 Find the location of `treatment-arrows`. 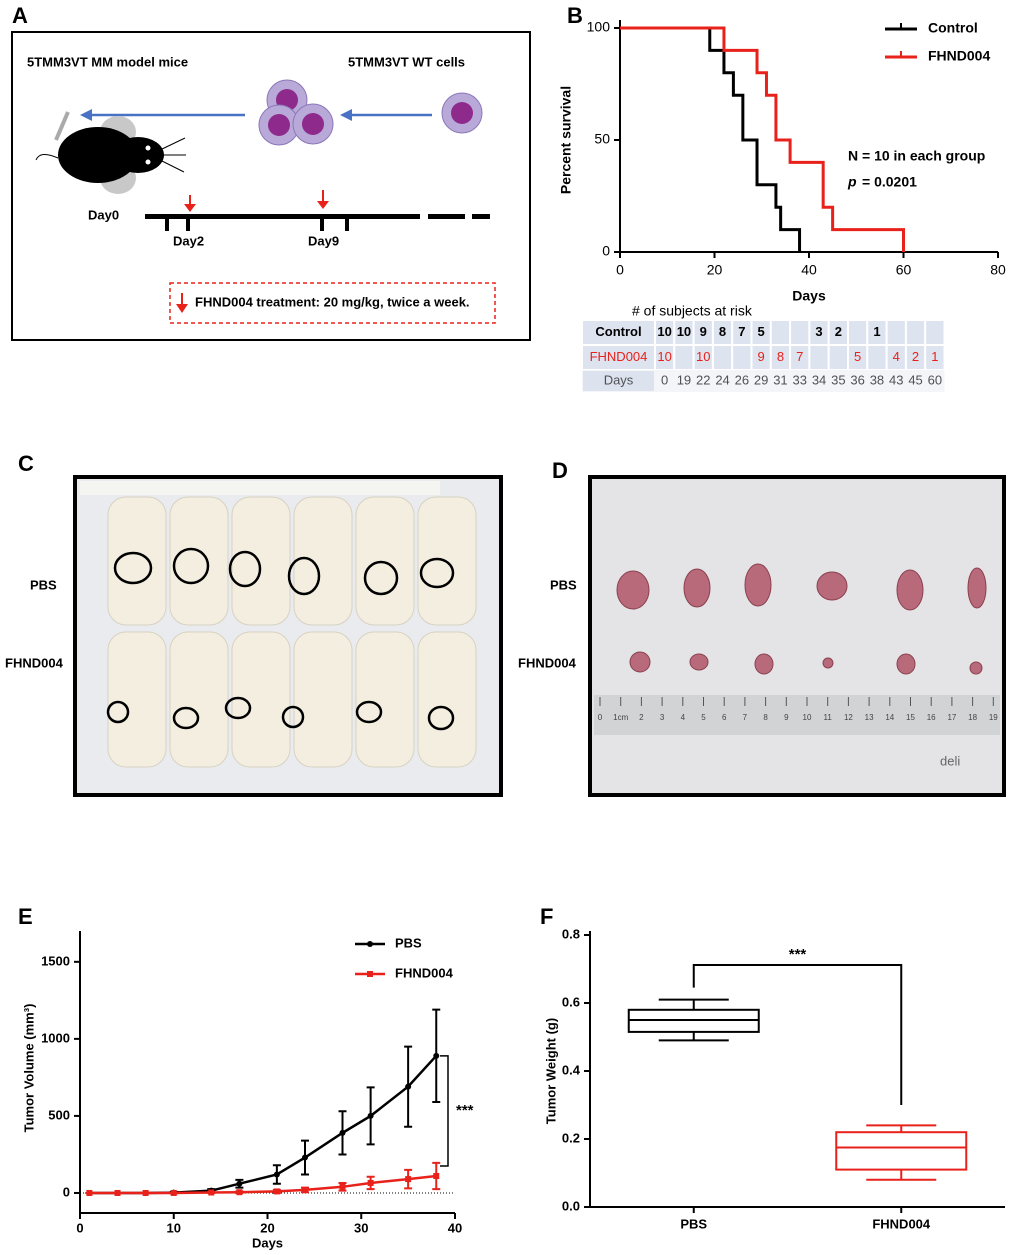

treatment-arrows is located at coordinates (256, 201).